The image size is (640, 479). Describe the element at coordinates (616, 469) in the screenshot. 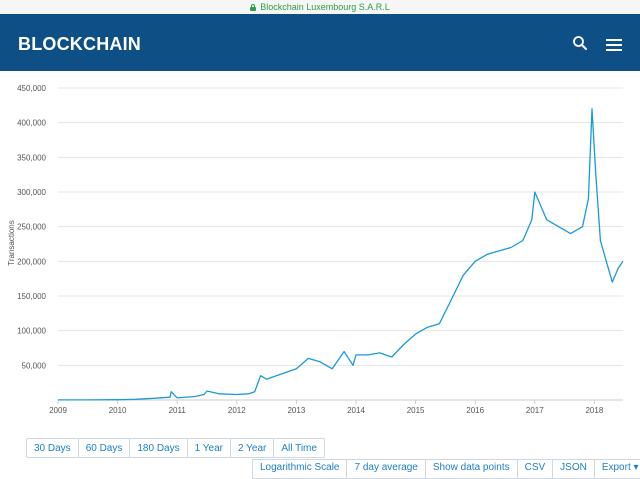

I see `option-button-export: Export ▾` at that location.